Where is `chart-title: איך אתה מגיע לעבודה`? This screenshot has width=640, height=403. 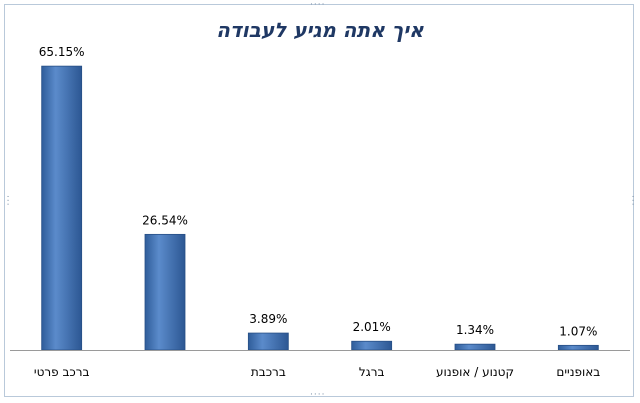
chart-title: איך אתה מגיע לעבודה is located at coordinates (320, 30).